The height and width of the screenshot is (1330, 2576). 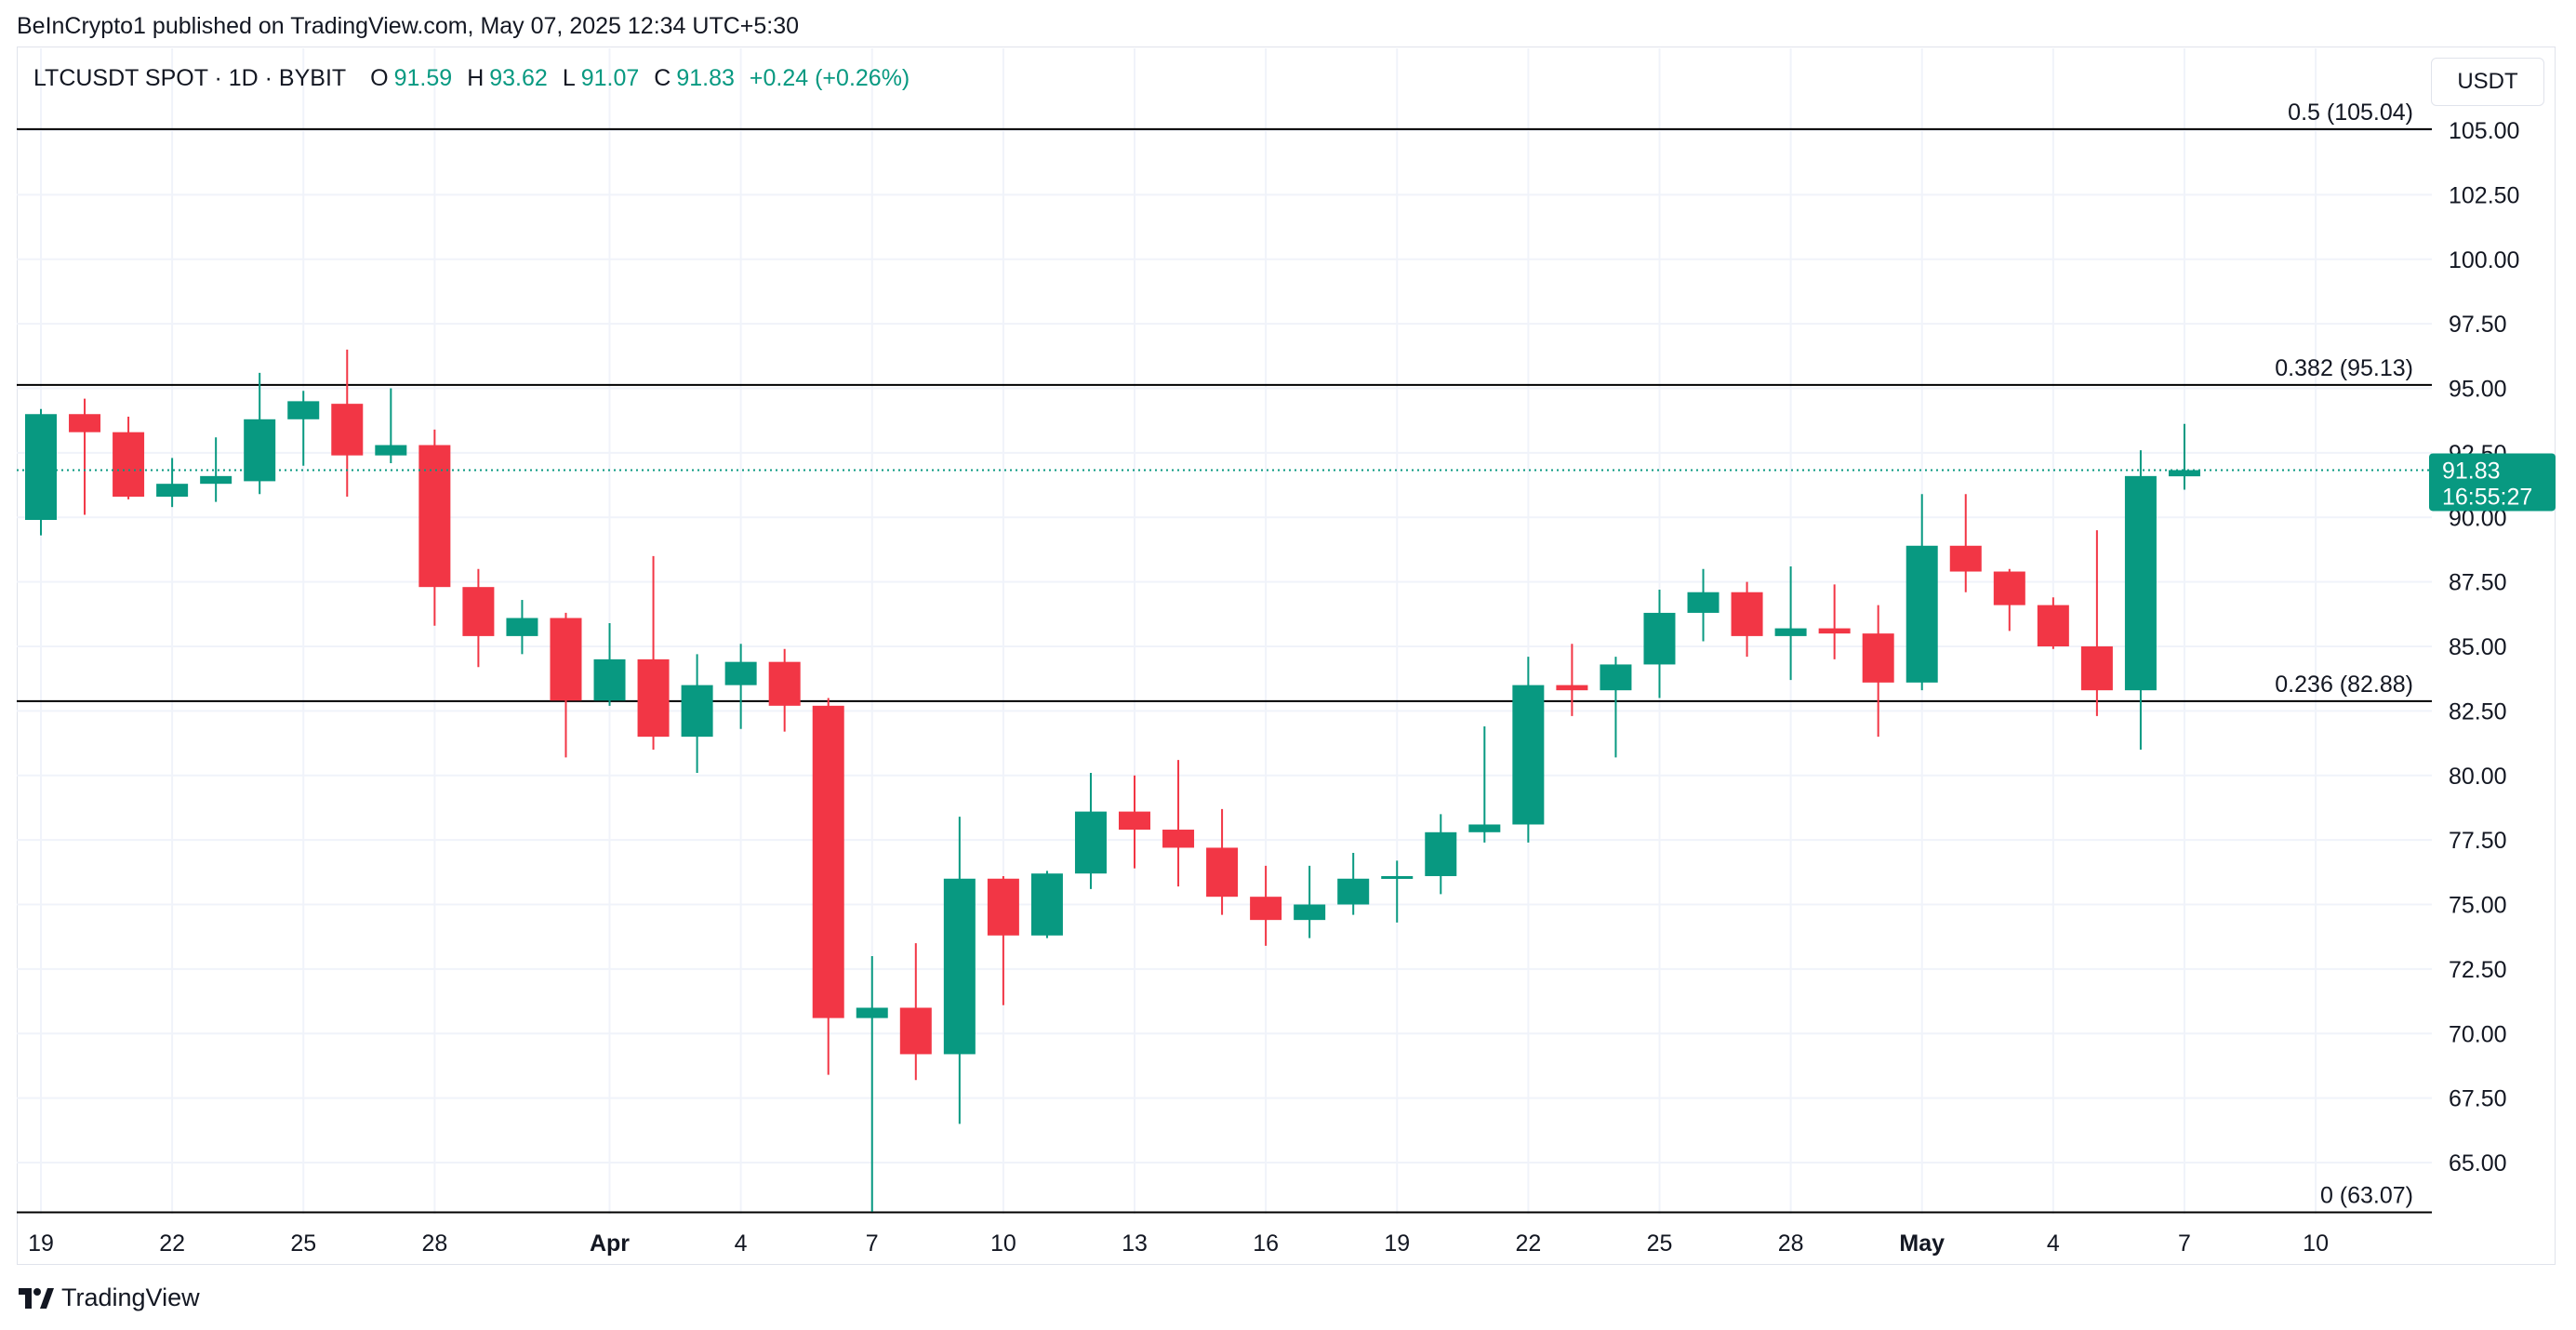 What do you see at coordinates (476, 78) in the screenshot?
I see `high-label: H` at bounding box center [476, 78].